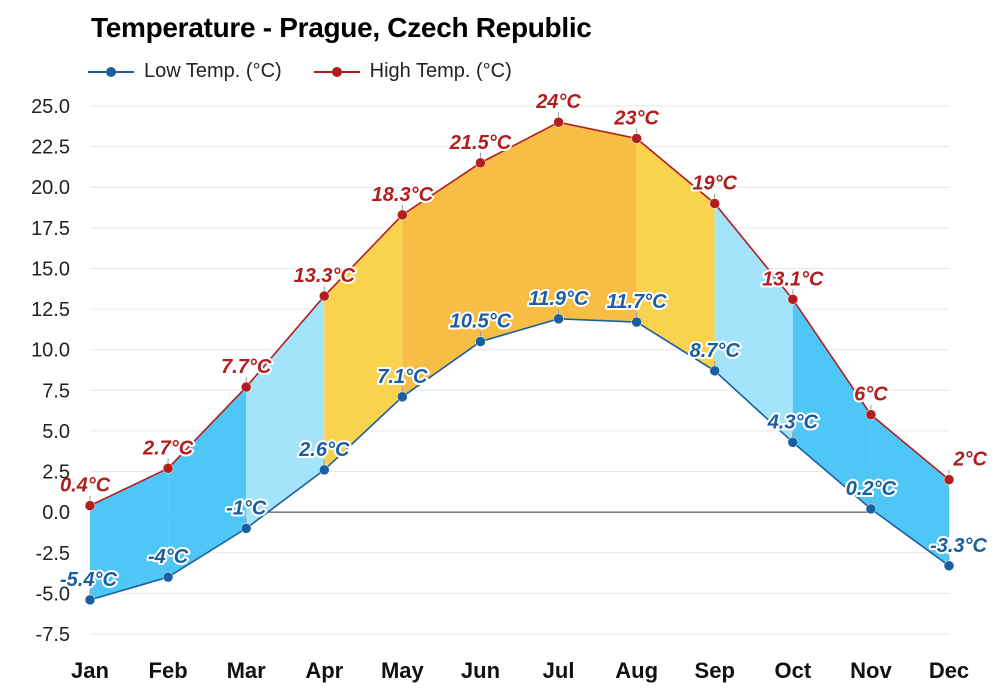 The width and height of the screenshot is (1000, 700). I want to click on low-temp-label: -4°C, so click(168, 557).